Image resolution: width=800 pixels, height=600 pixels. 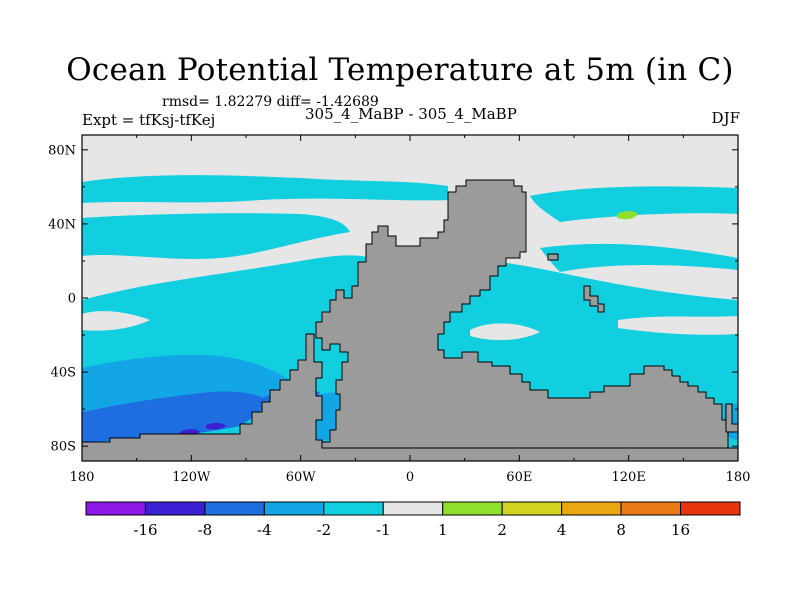 I want to click on colorbar-label: 1, so click(x=443, y=530).